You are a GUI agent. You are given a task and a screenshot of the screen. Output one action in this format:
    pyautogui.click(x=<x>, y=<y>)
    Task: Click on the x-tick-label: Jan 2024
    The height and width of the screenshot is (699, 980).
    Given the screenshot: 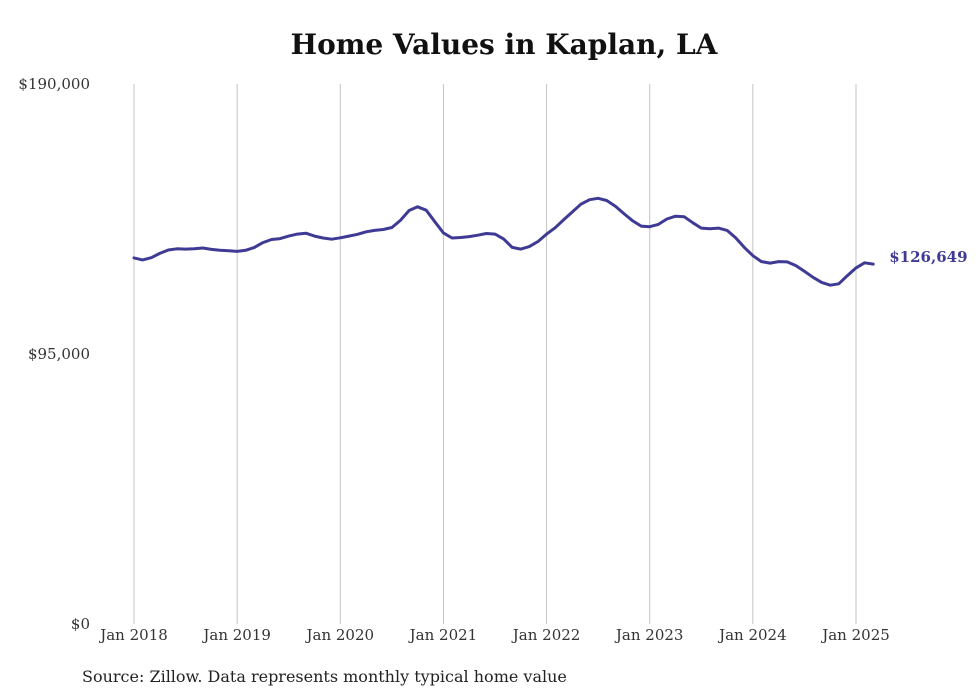 What is the action you would take?
    pyautogui.click(x=752, y=635)
    